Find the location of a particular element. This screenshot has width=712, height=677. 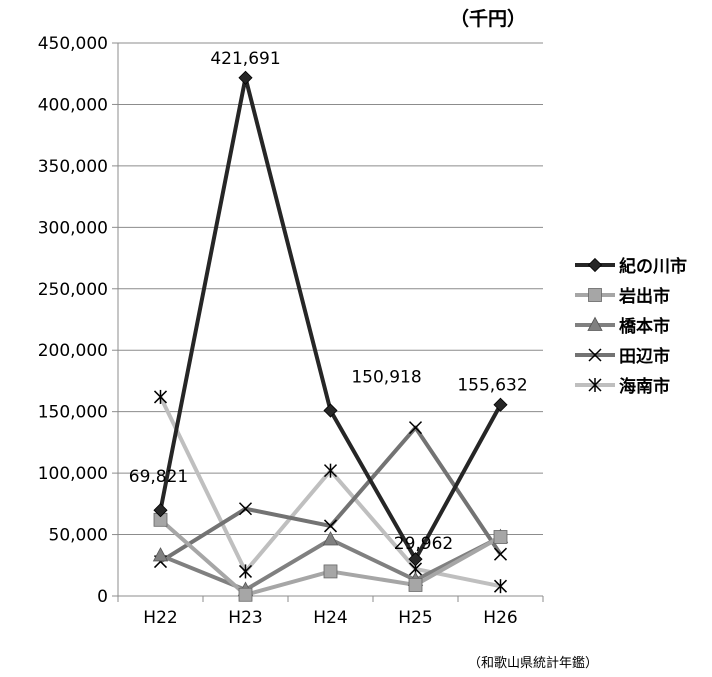

unit-label: （千円） is located at coordinates (488, 19).